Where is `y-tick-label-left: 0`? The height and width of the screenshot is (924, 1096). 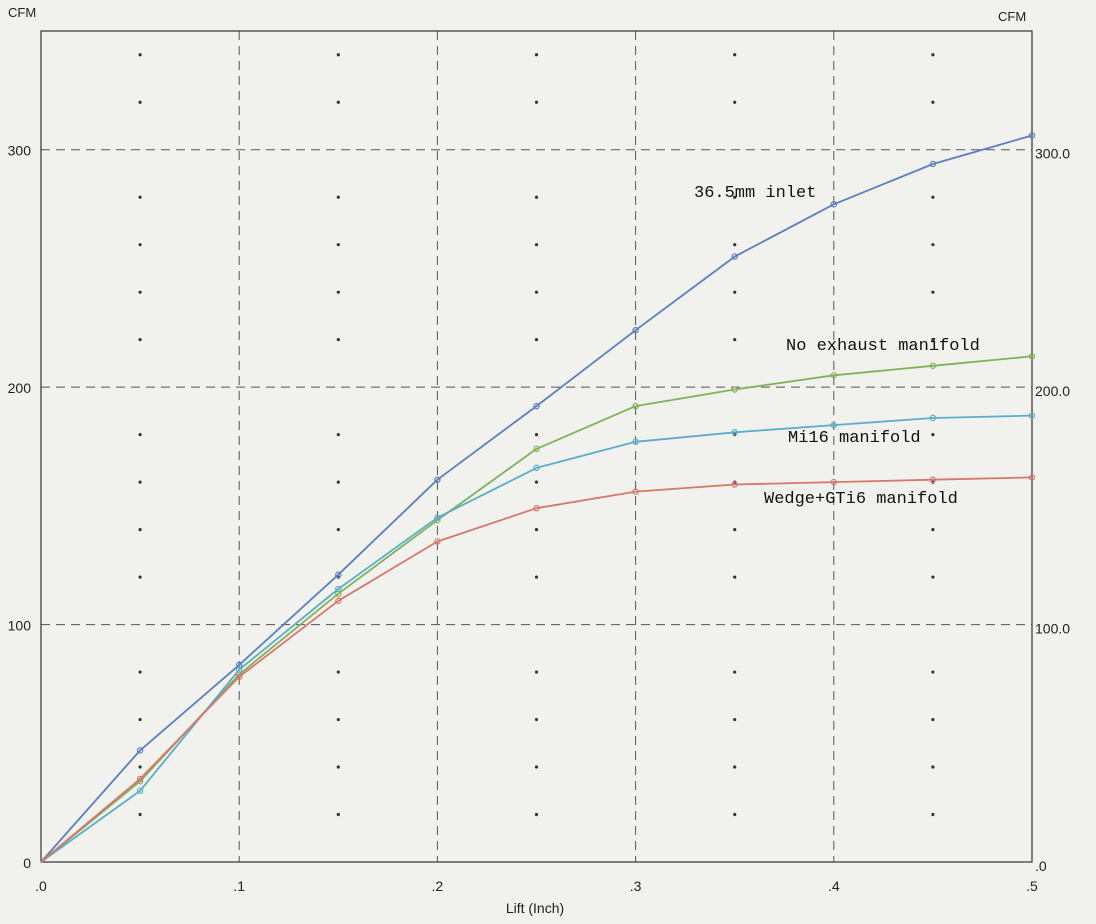 y-tick-label-left: 0 is located at coordinates (27, 863).